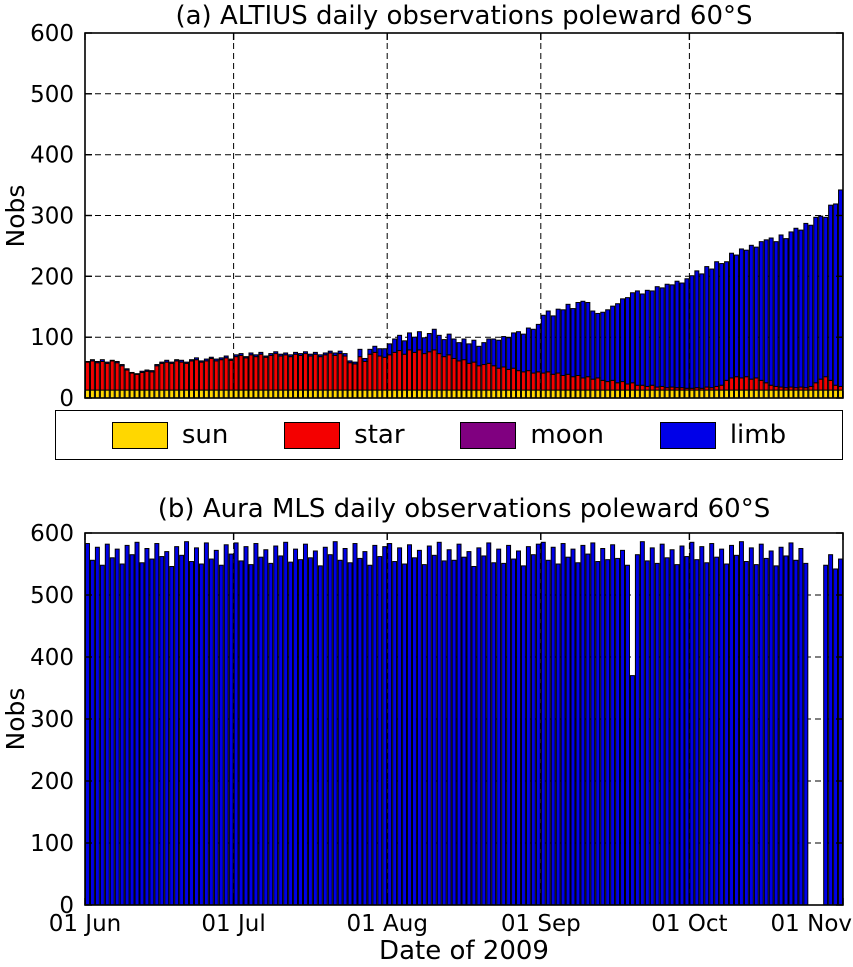 The width and height of the screenshot is (853, 967). What do you see at coordinates (687, 435) in the screenshot?
I see `legend-swatch-limb` at bounding box center [687, 435].